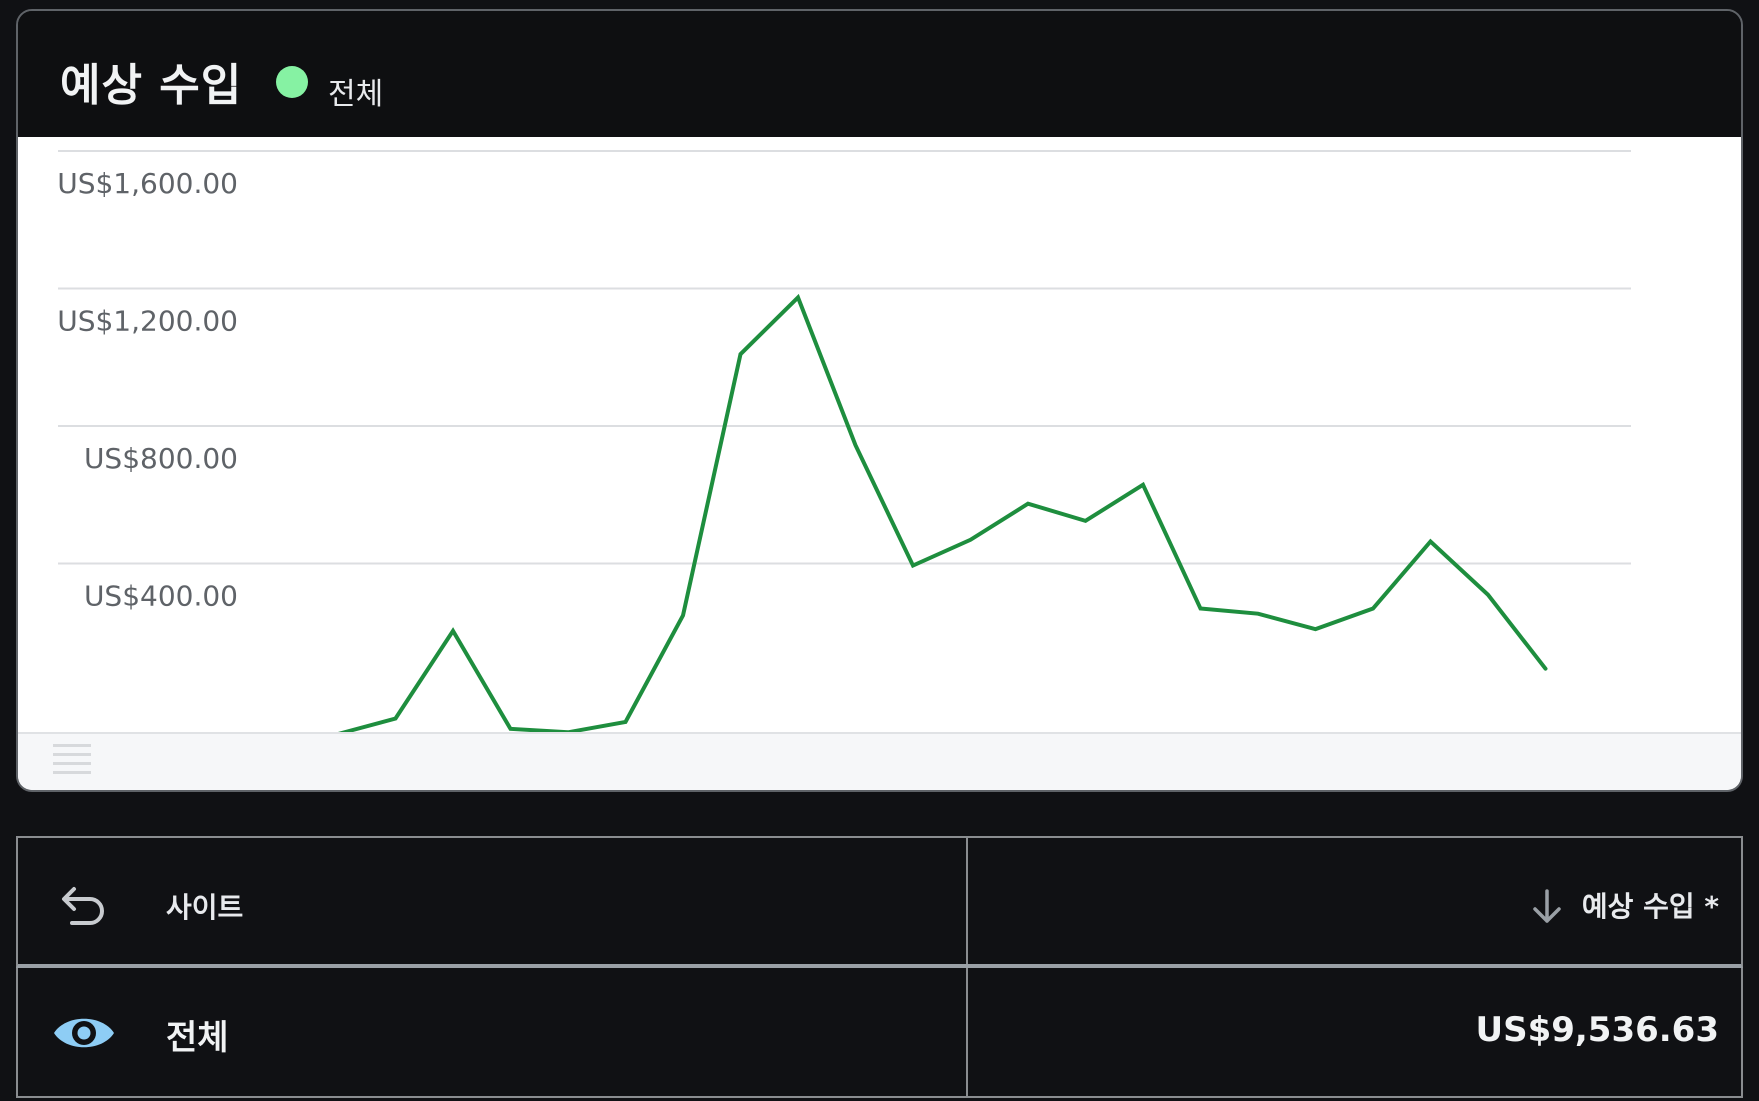  Describe the element at coordinates (84, 1033) in the screenshot. I see `eye-icon` at that location.